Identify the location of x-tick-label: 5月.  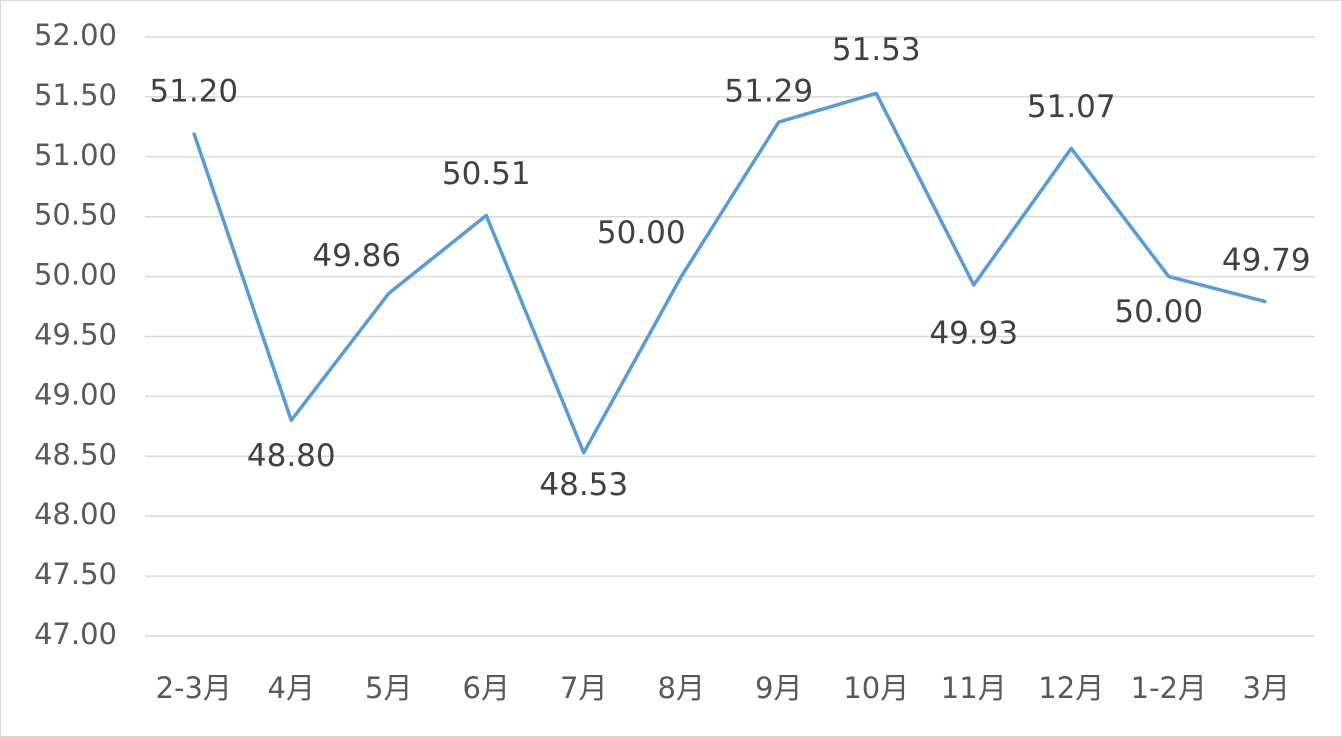
(388, 688).